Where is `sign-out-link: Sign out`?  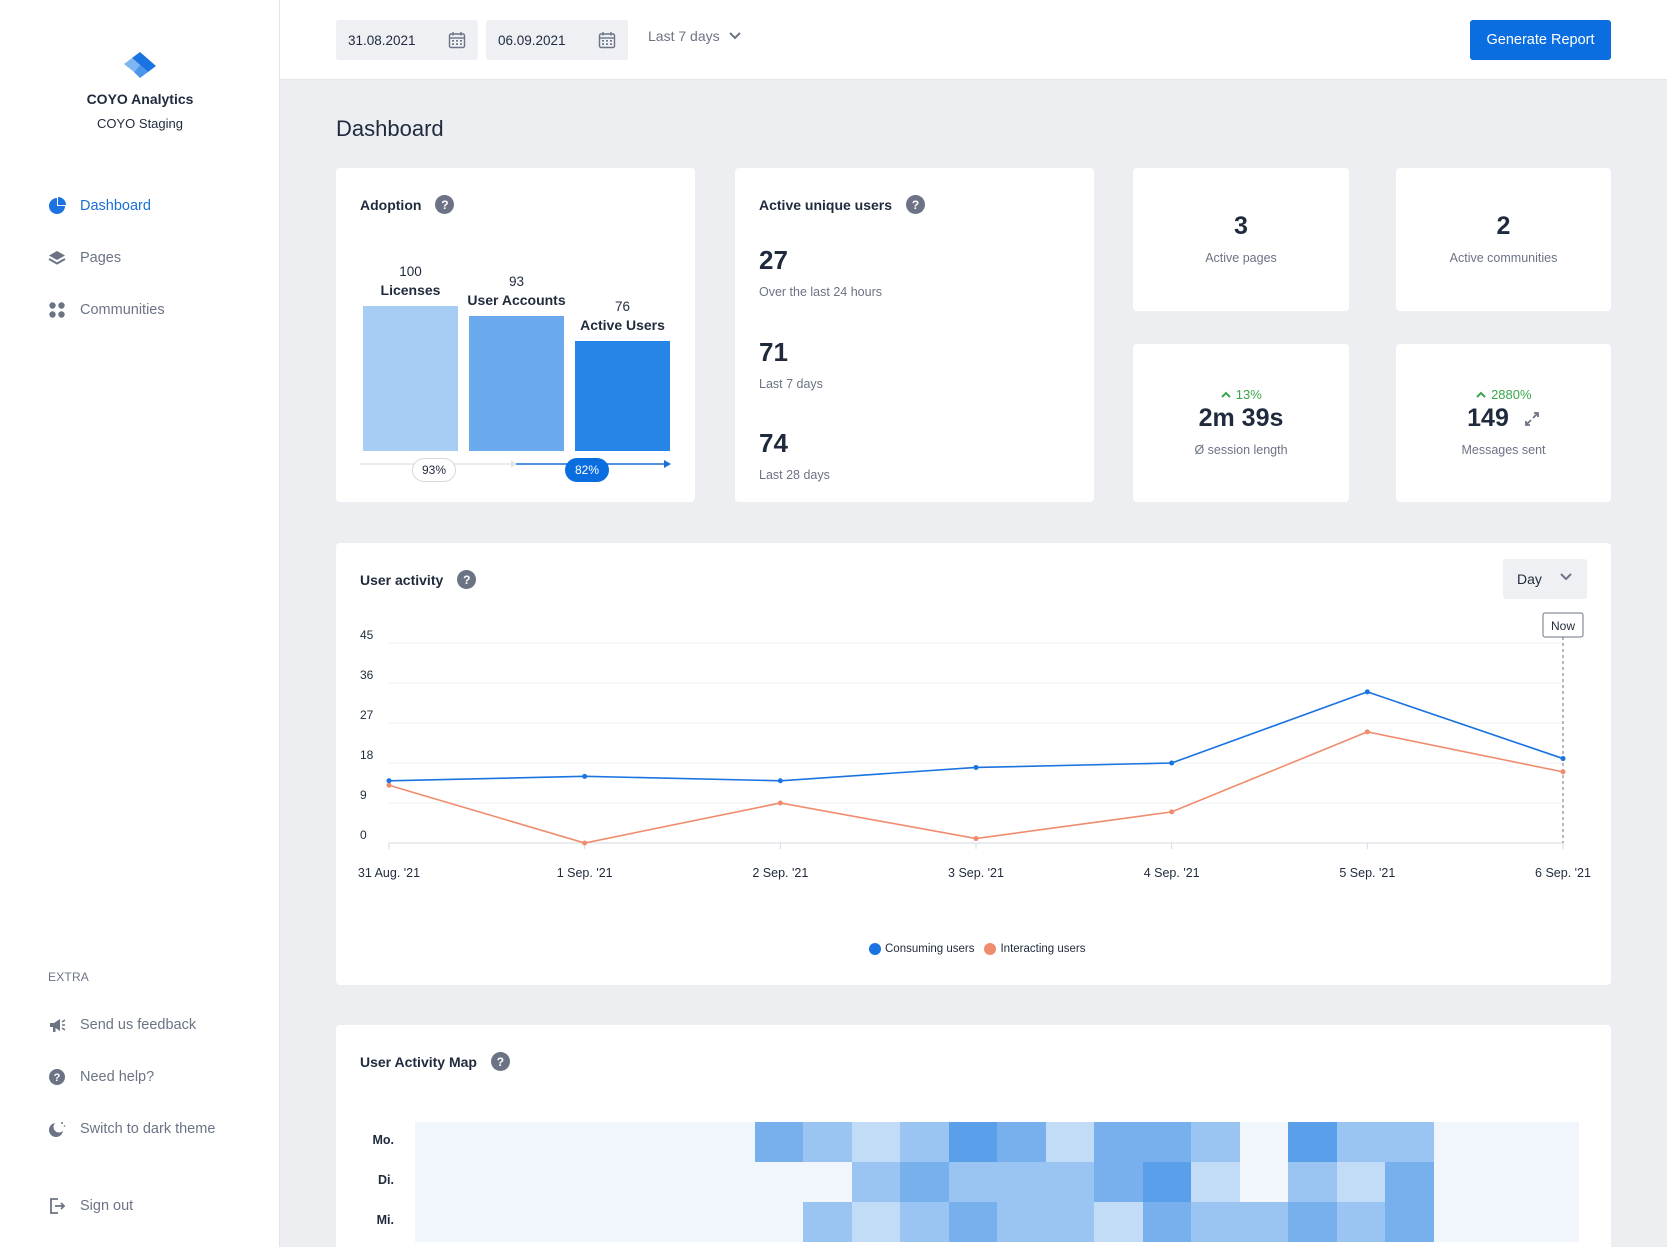
sign-out-link: Sign out is located at coordinates (90, 1206).